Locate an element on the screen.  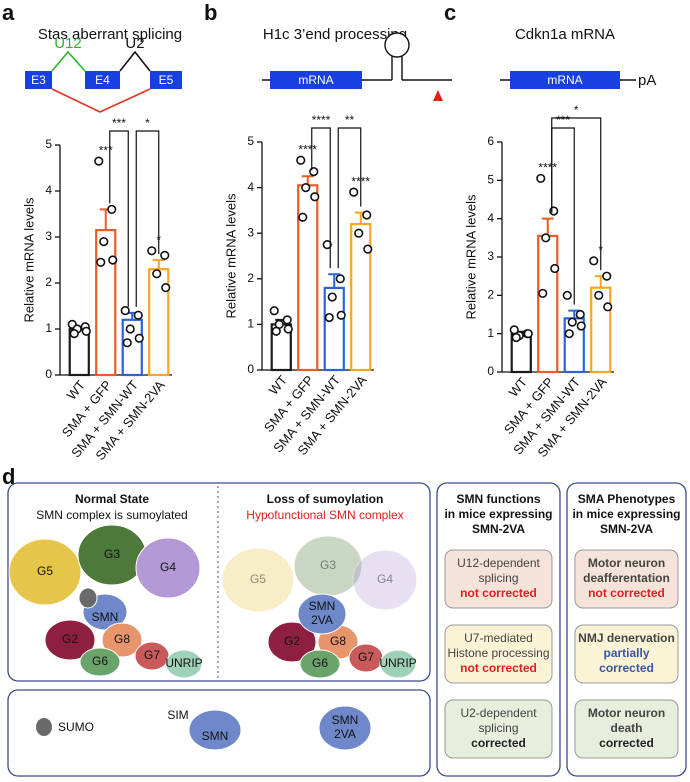
protein-label: G5 is located at coordinates (45, 571).